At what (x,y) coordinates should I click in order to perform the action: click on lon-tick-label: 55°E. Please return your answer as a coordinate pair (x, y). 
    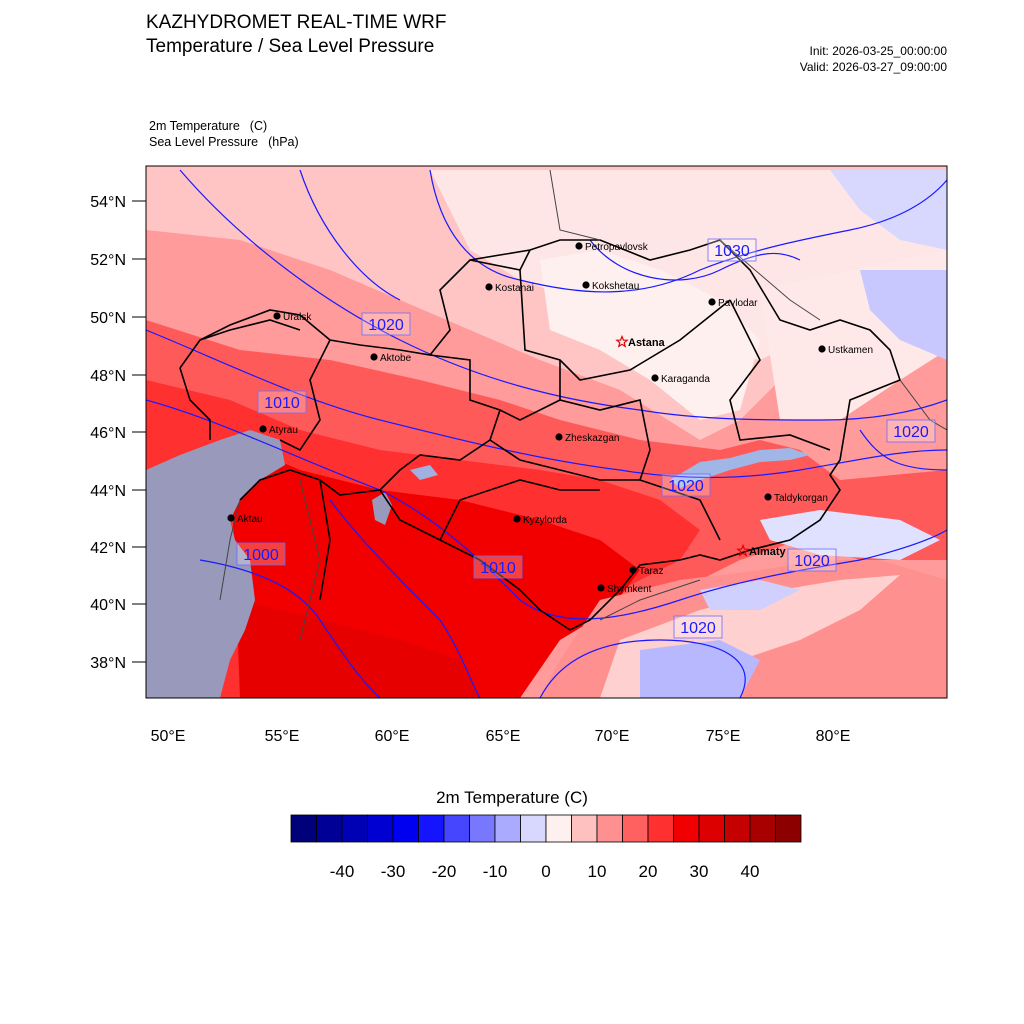
    Looking at the image, I should click on (282, 736).